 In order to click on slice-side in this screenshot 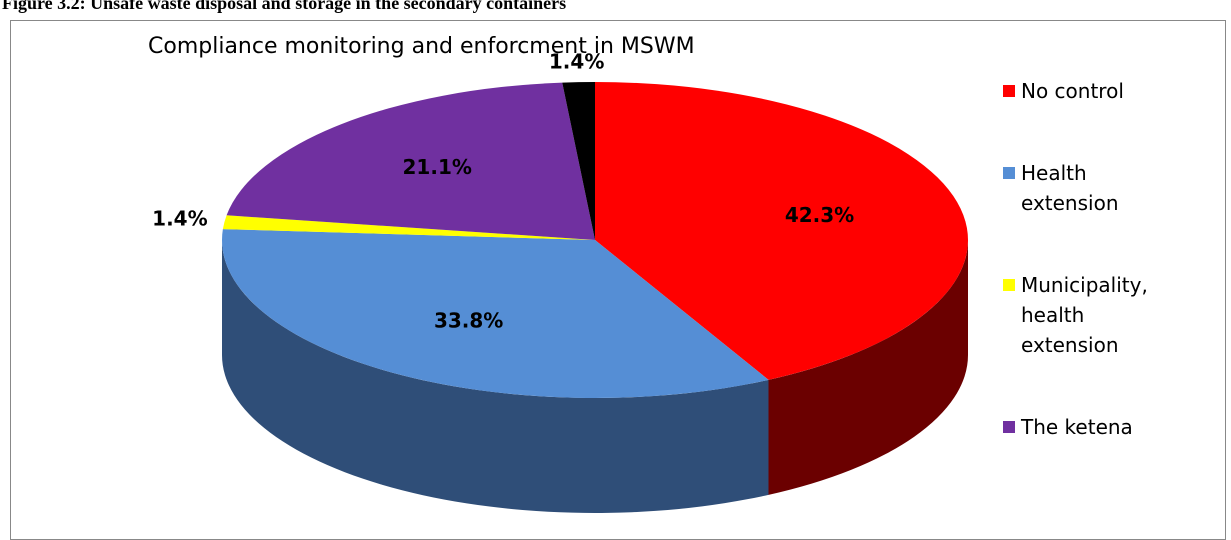, I will do `click(868, 367)`.